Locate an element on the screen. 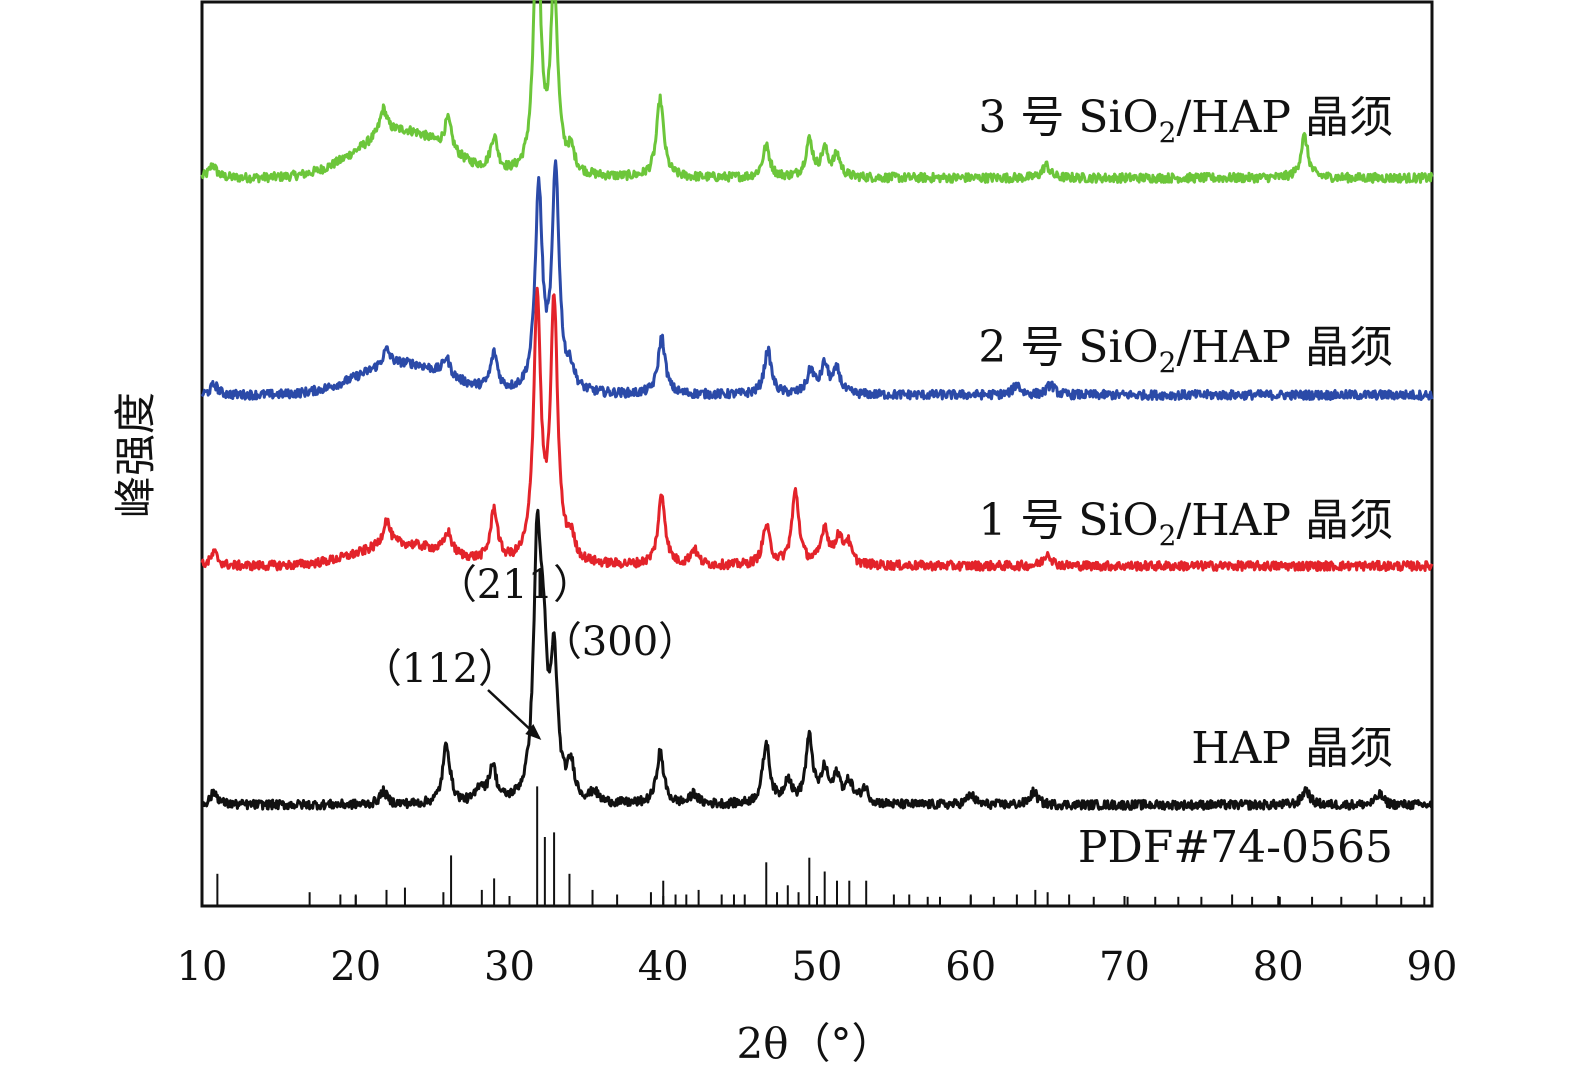  series-label-2: 2 号 SiO2/HAP 晶须 is located at coordinates (1185, 350).